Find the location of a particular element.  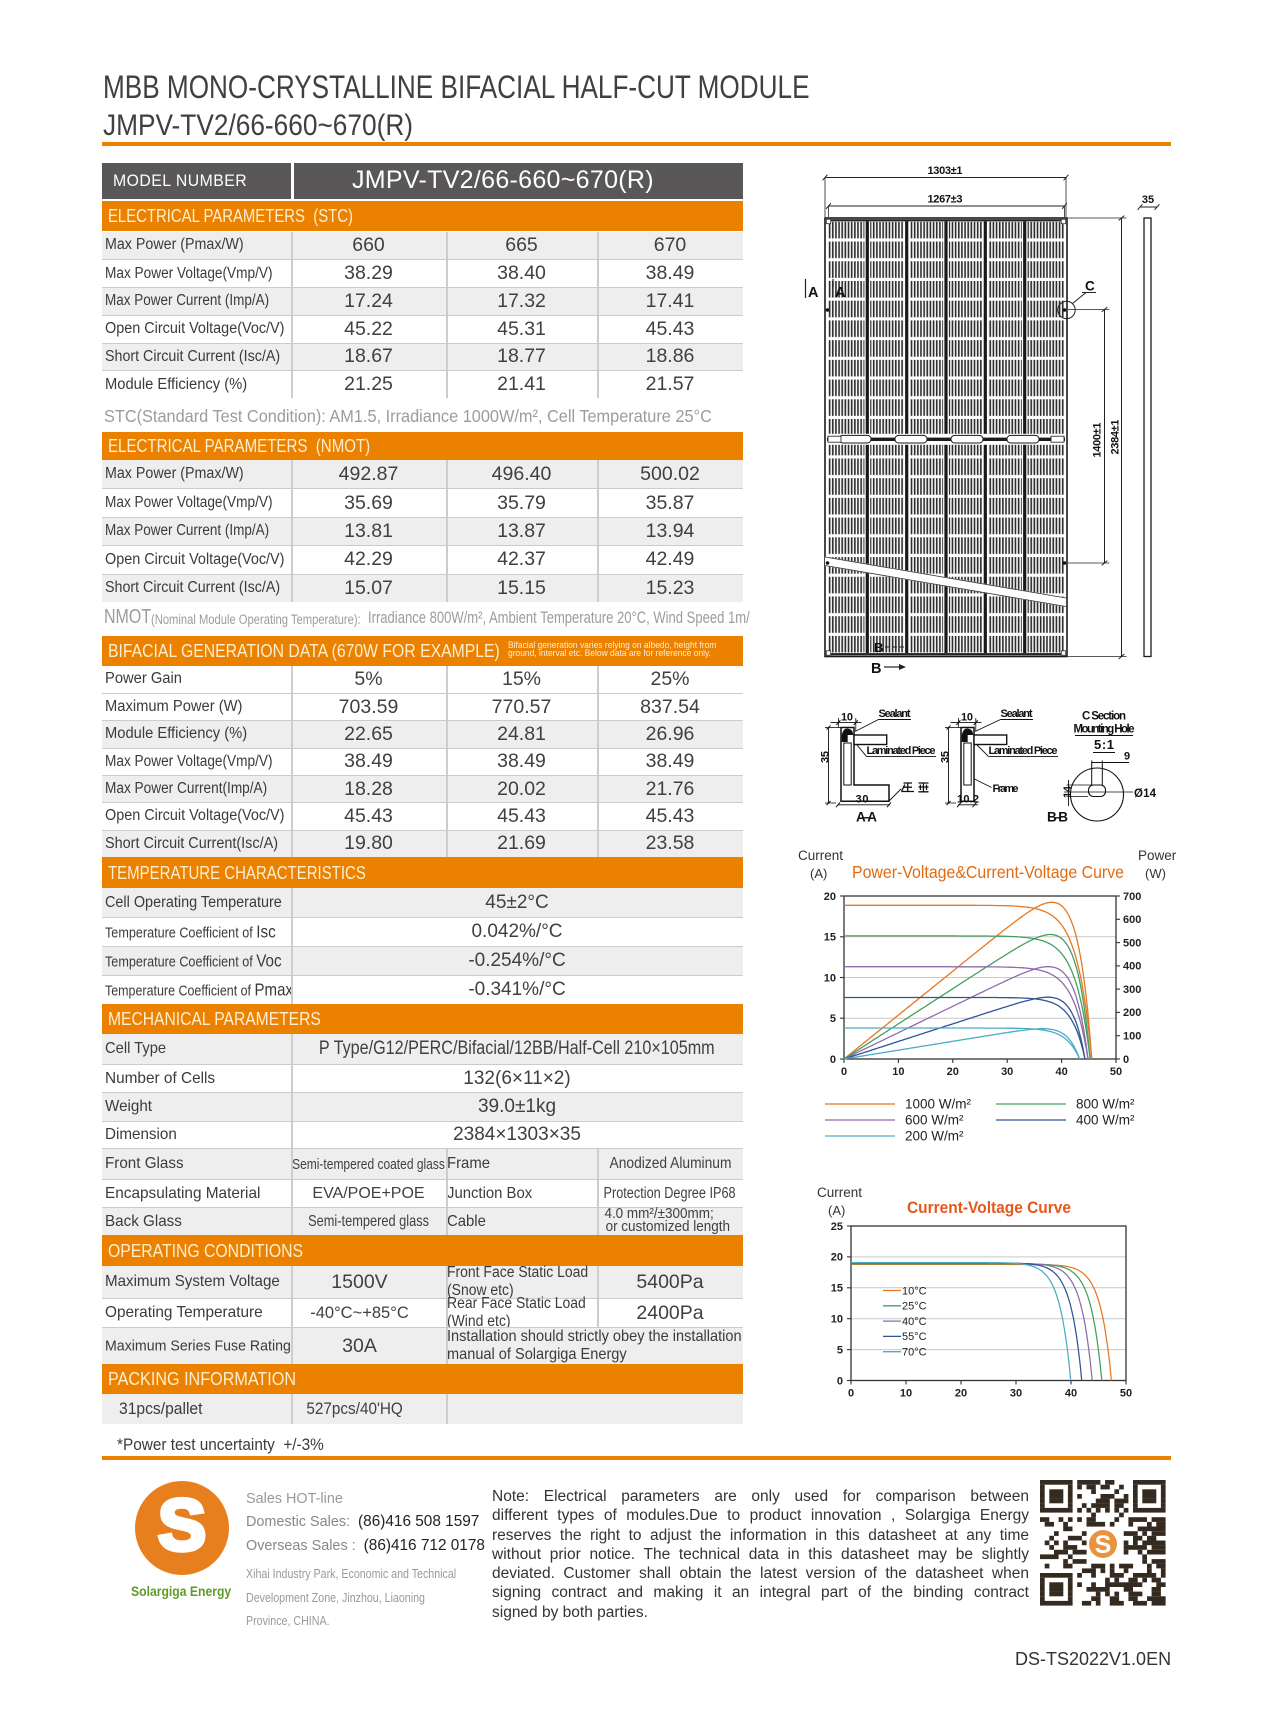

svg-text: C Section is located at coordinates (1104, 717).